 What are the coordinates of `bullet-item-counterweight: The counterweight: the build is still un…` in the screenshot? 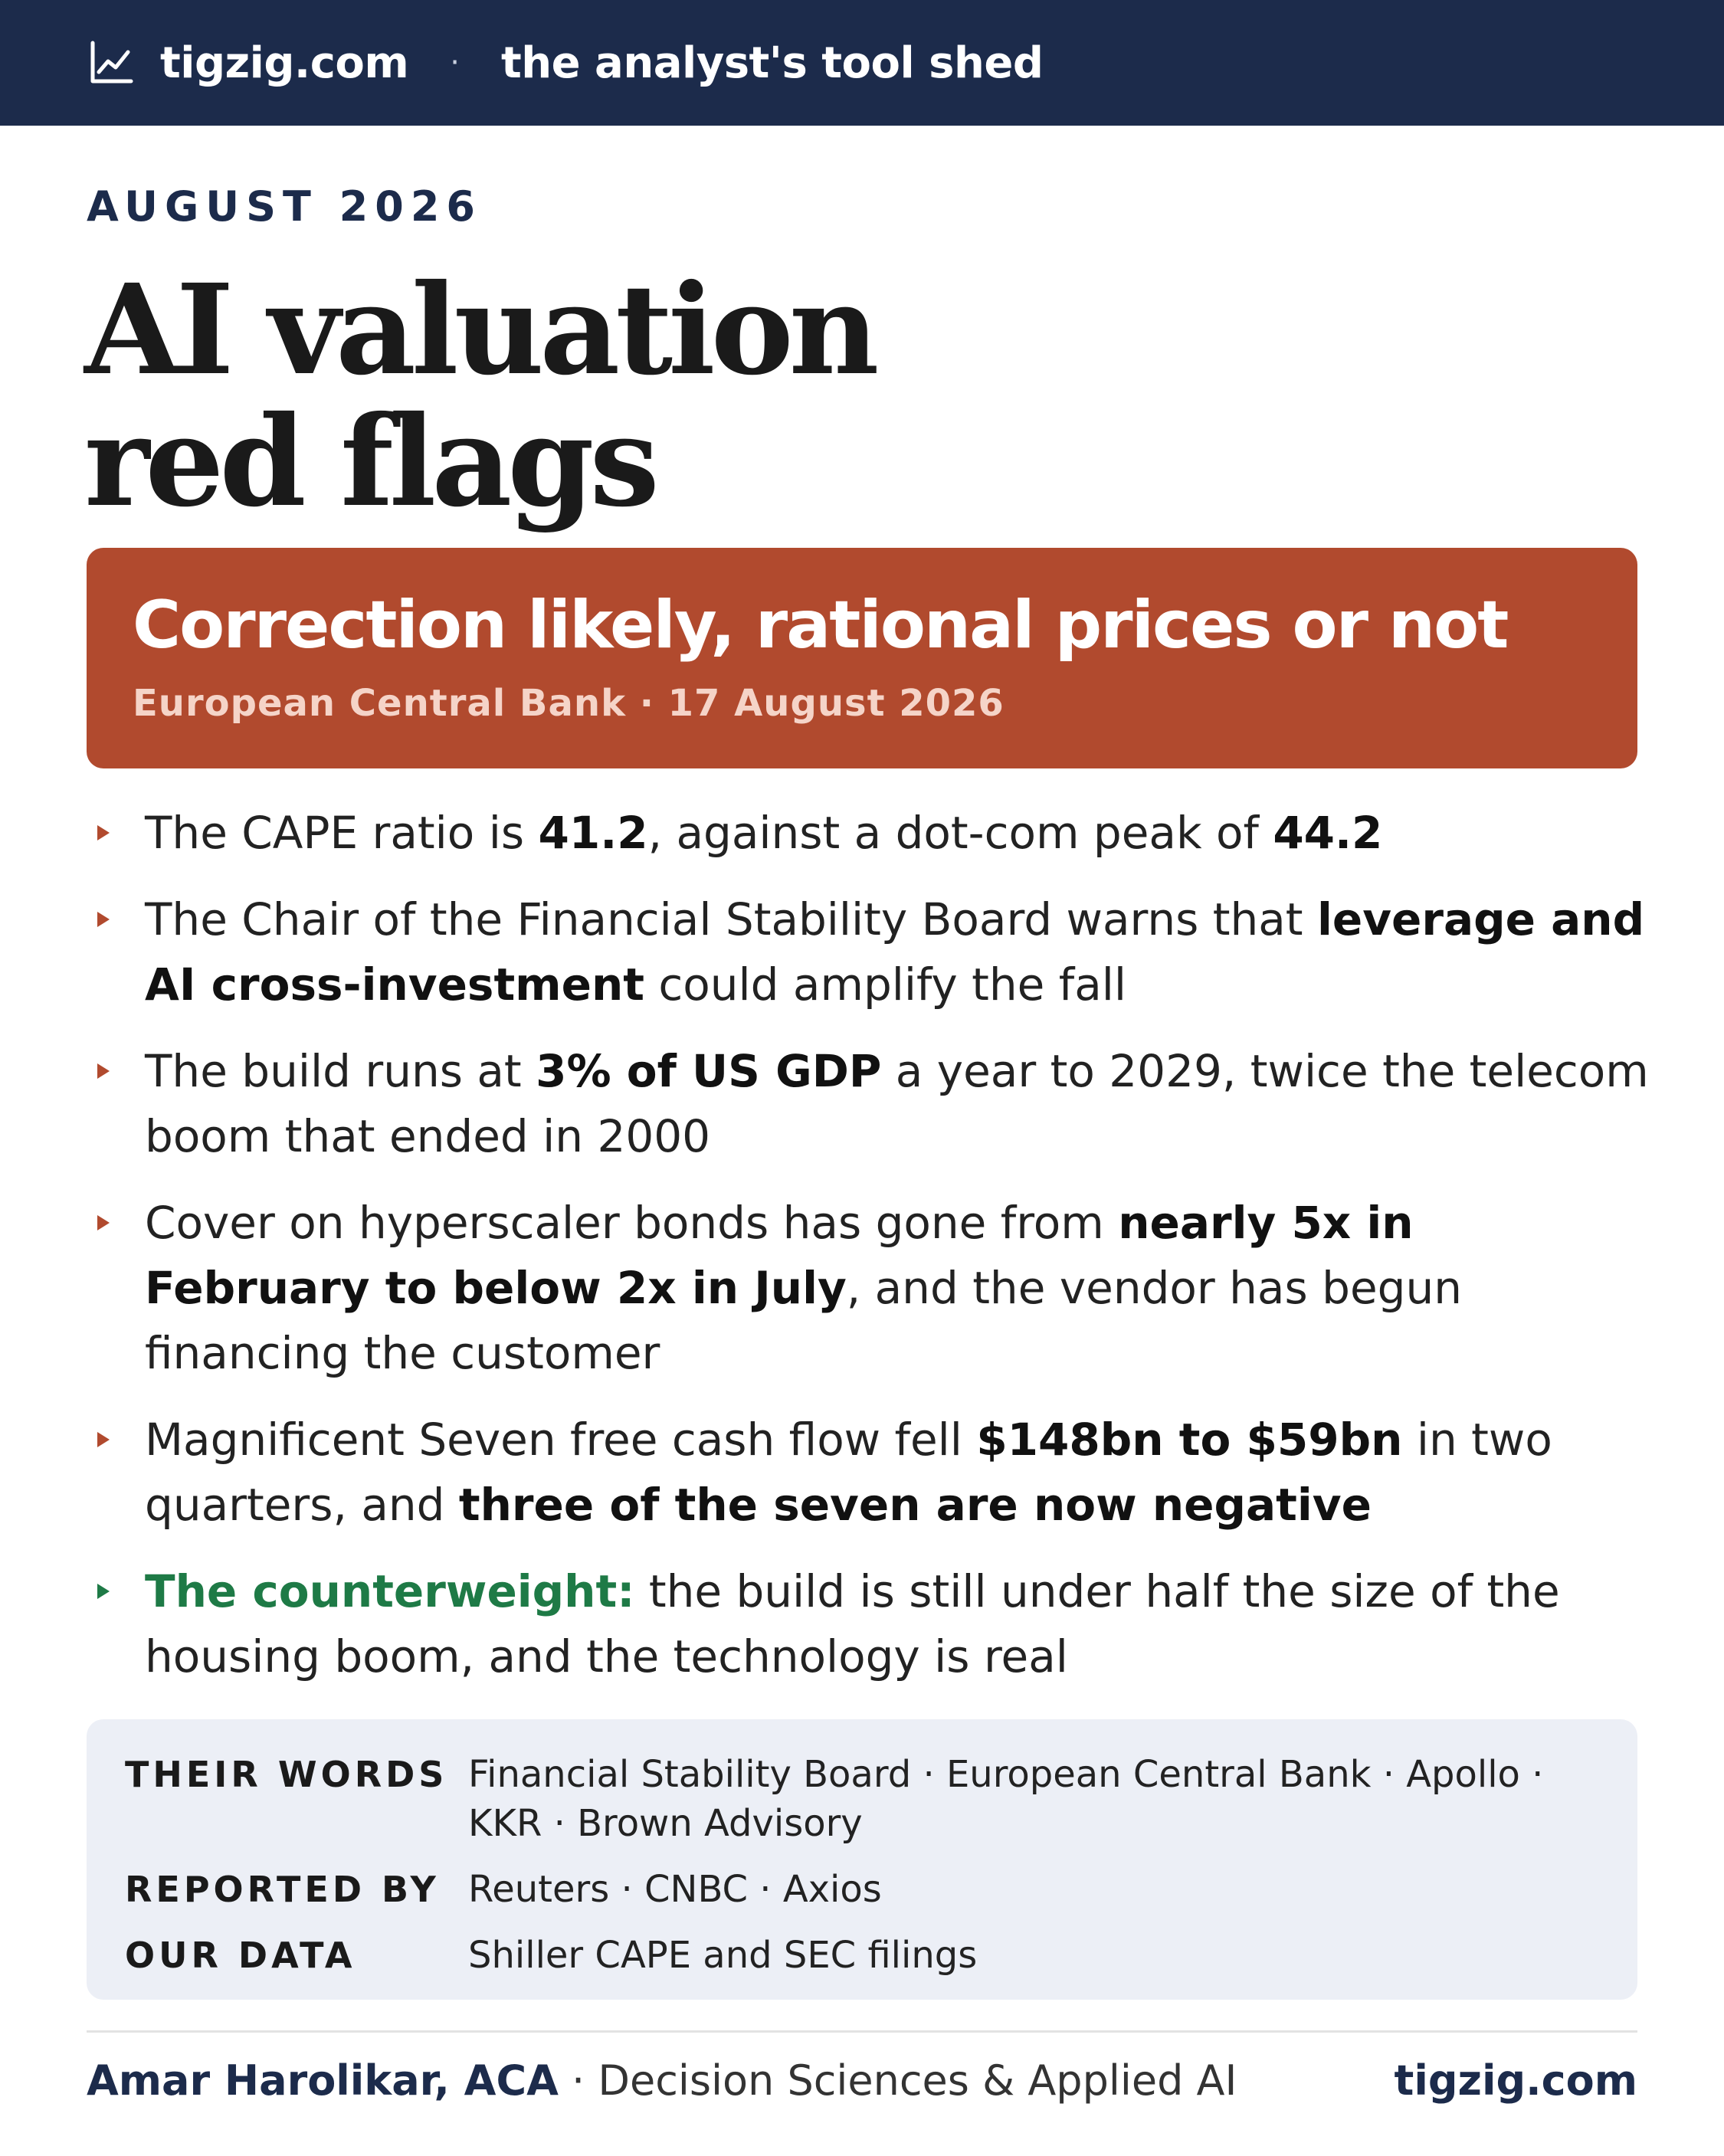 It's located at (868, 1624).